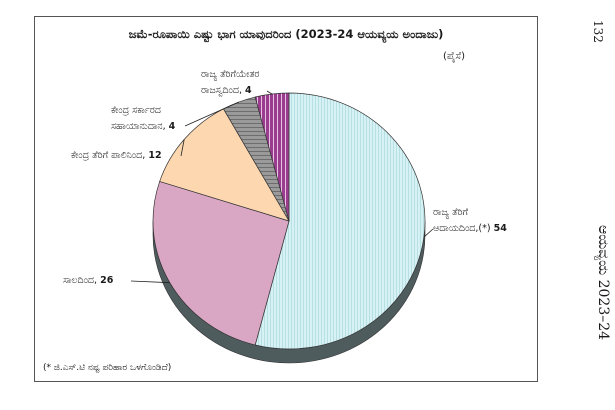 This screenshot has width=615, height=410. What do you see at coordinates (230, 74) in the screenshot?
I see `slice-label-line1: ರಾಜ್ಯ ತೆರಿಗೆಯೇತರ` at bounding box center [230, 74].